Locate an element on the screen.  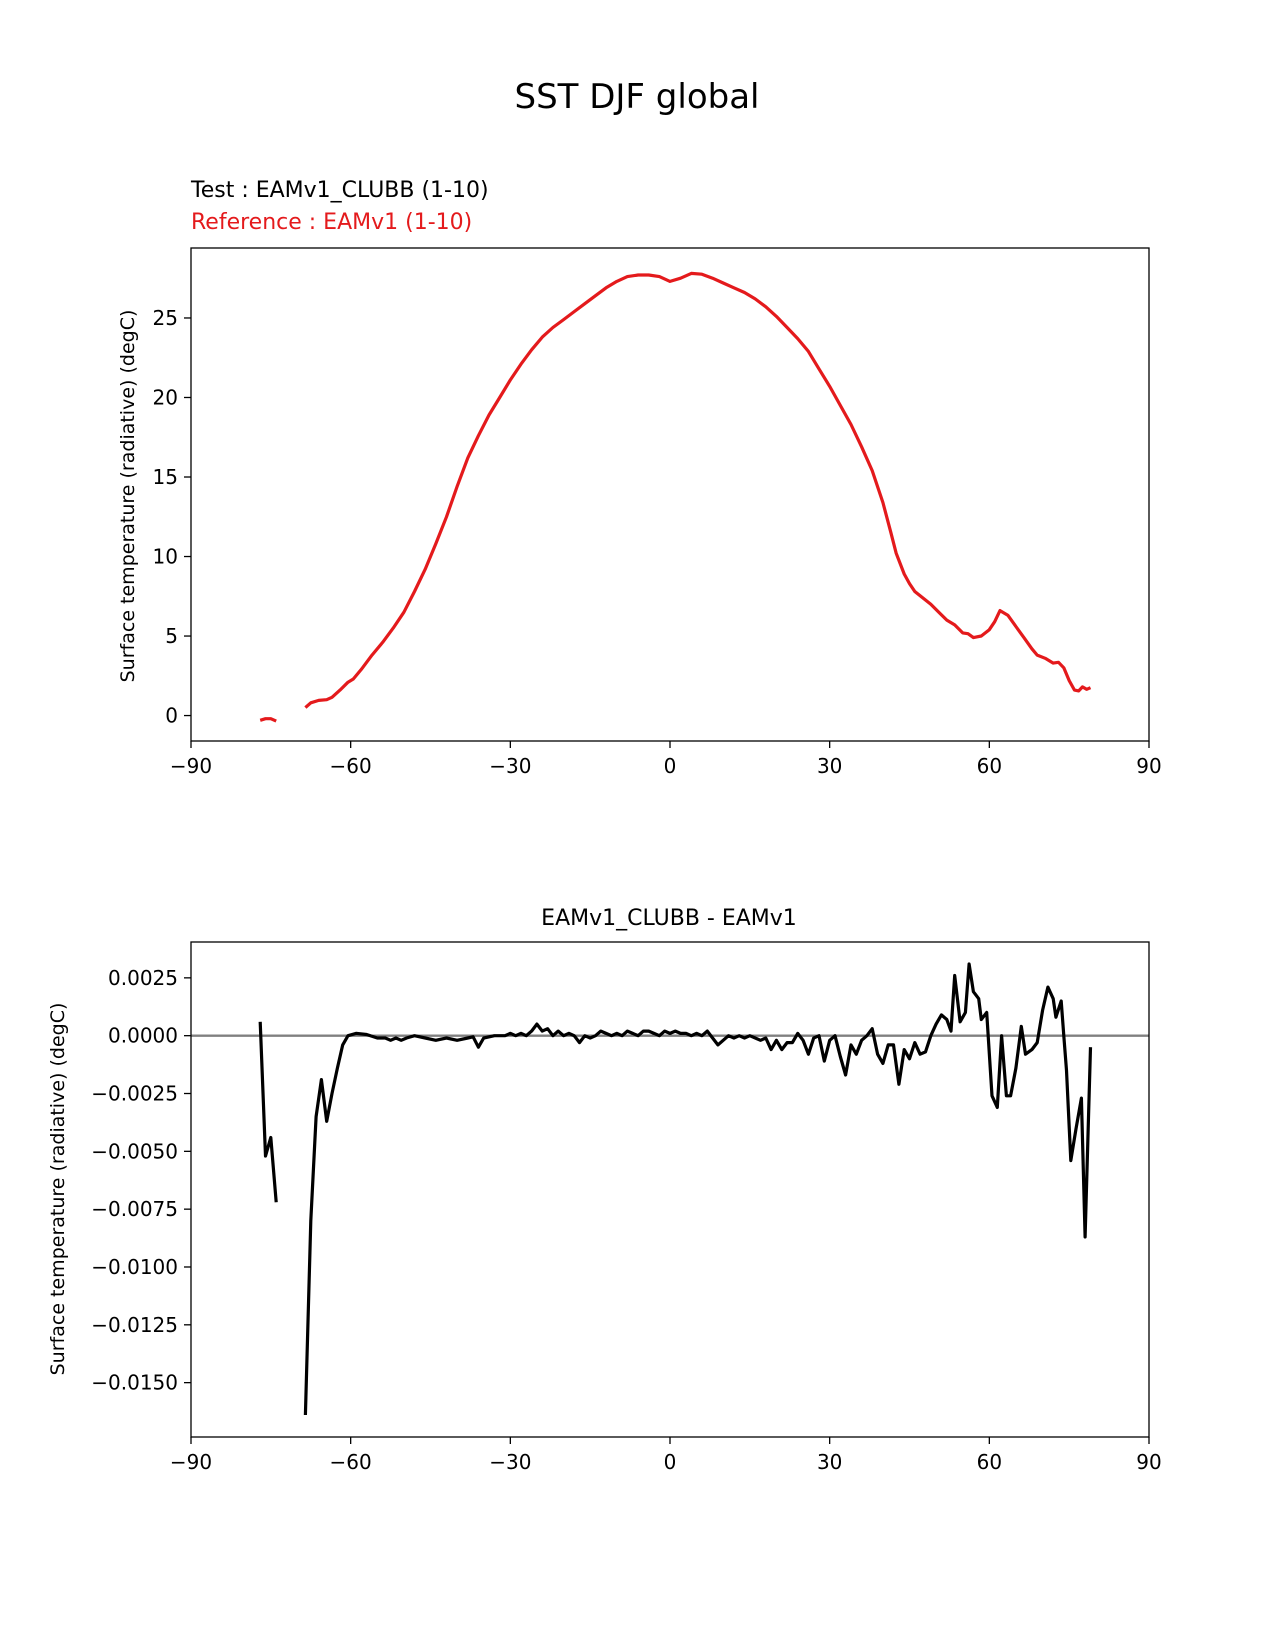
y-tick-label: 5 is located at coordinates (171, 636).